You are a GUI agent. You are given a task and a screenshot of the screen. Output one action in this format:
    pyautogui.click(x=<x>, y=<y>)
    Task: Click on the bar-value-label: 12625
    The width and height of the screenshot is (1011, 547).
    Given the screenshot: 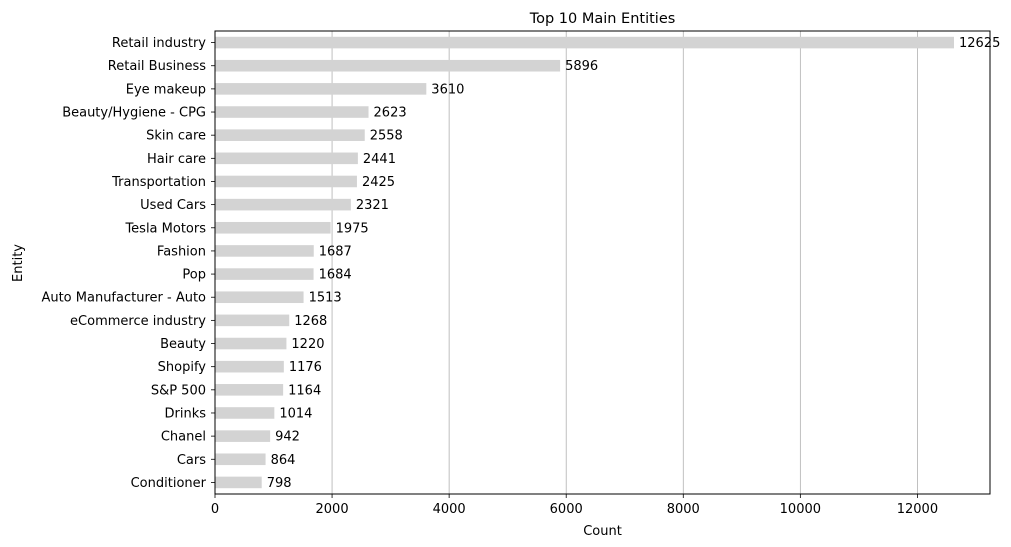 What is the action you would take?
    pyautogui.click(x=979, y=43)
    